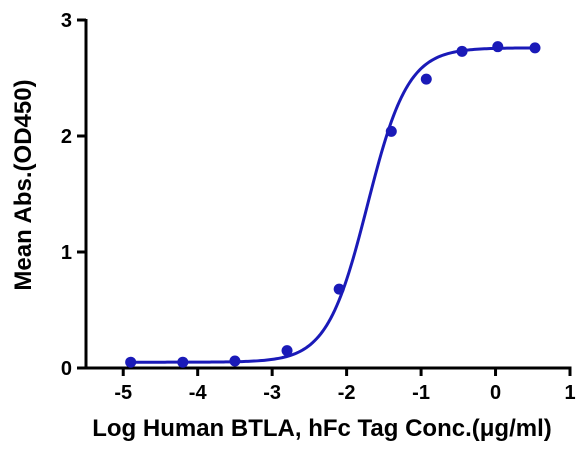 The image size is (581, 449). I want to click on y-tick-label: 1, so click(66, 253).